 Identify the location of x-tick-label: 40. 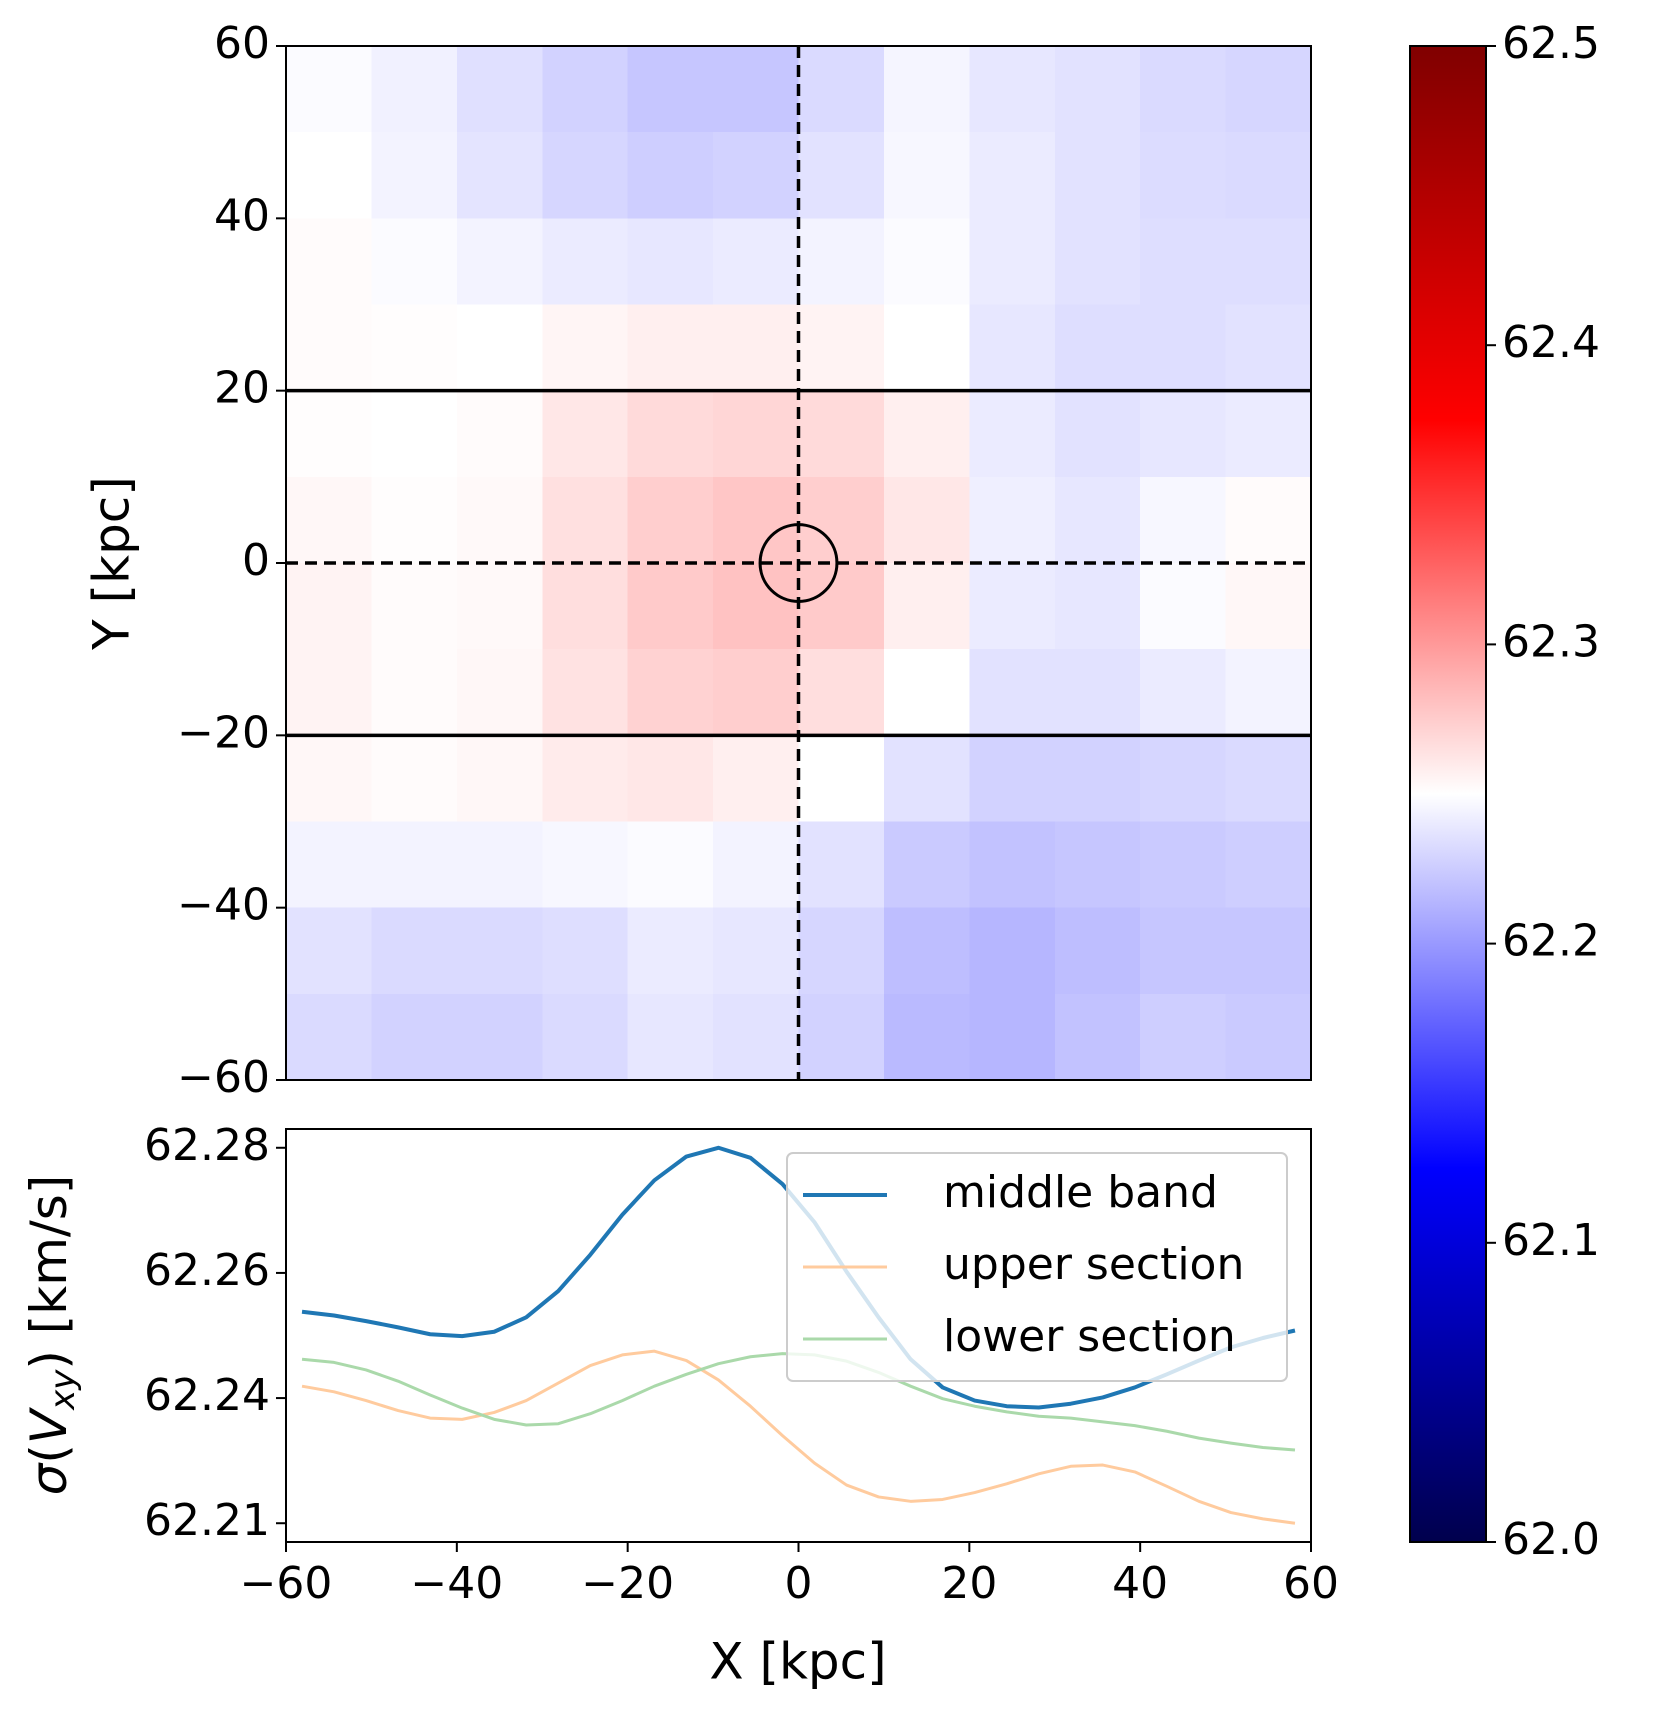
(1140, 1583).